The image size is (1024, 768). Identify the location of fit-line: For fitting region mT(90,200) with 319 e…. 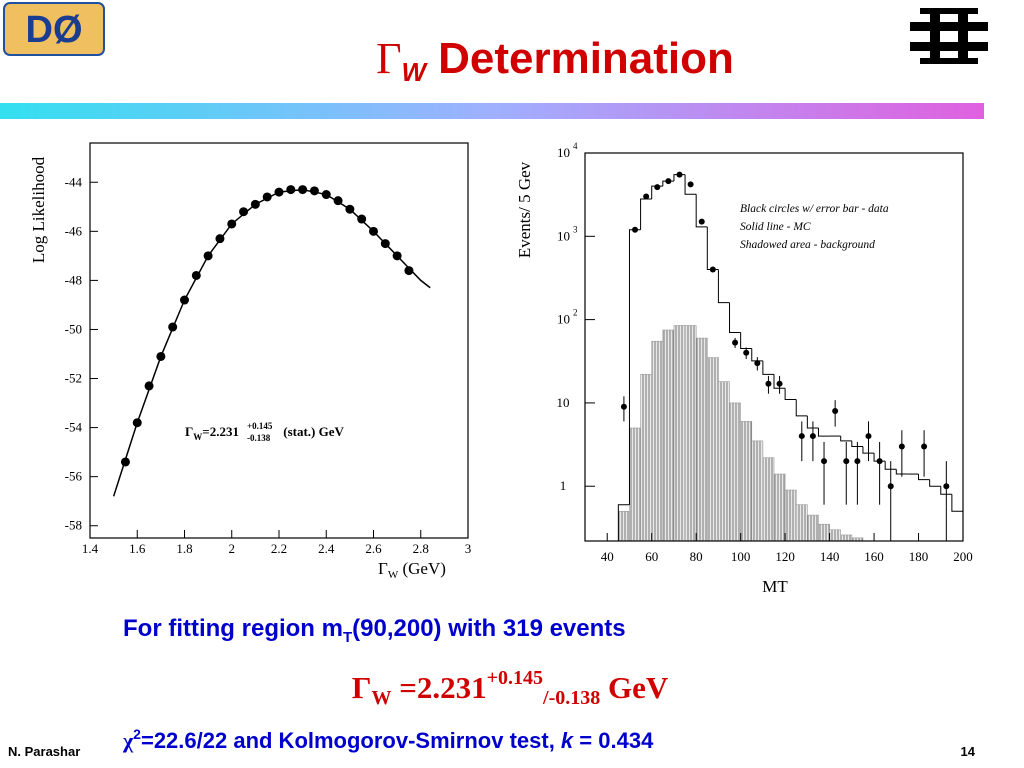
(374, 630).